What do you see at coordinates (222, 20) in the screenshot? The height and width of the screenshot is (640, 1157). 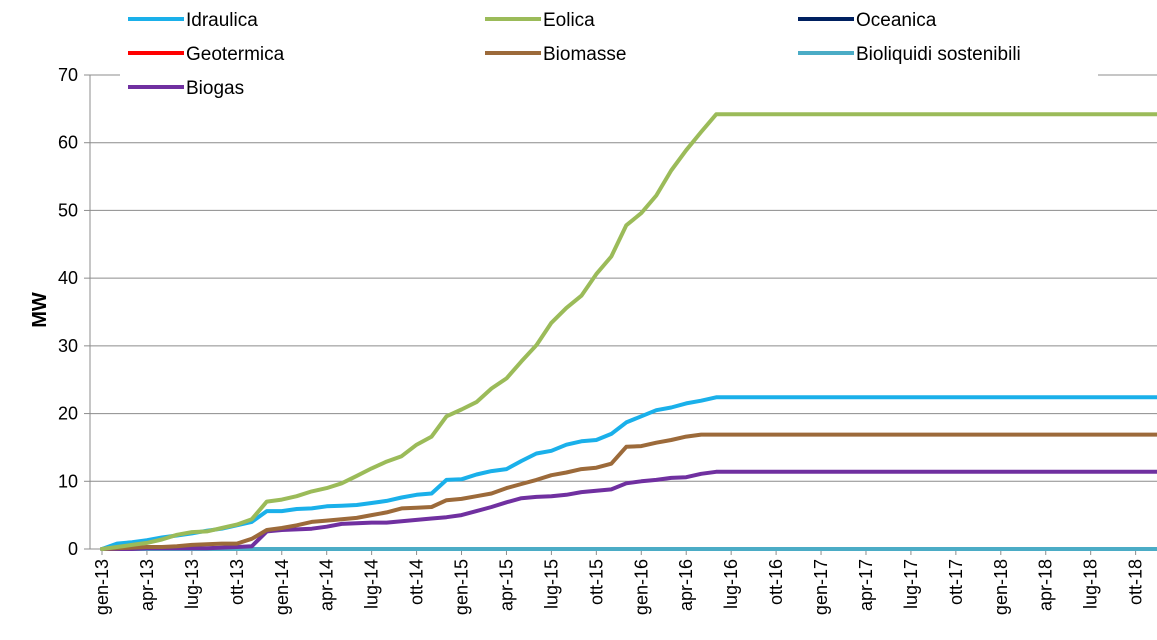 I see `legend-label-idraulica: Idraulica` at bounding box center [222, 20].